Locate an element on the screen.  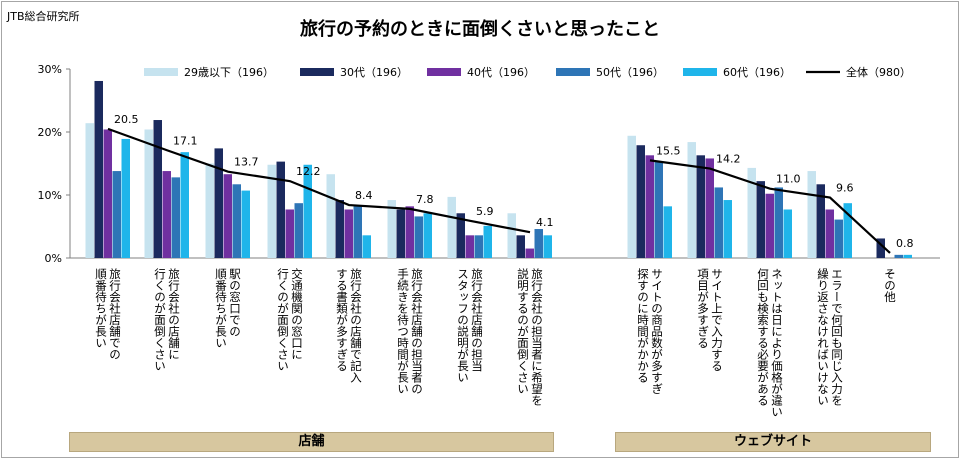
category-label: 探すのに時間がかかる is located at coordinates (643, 325).